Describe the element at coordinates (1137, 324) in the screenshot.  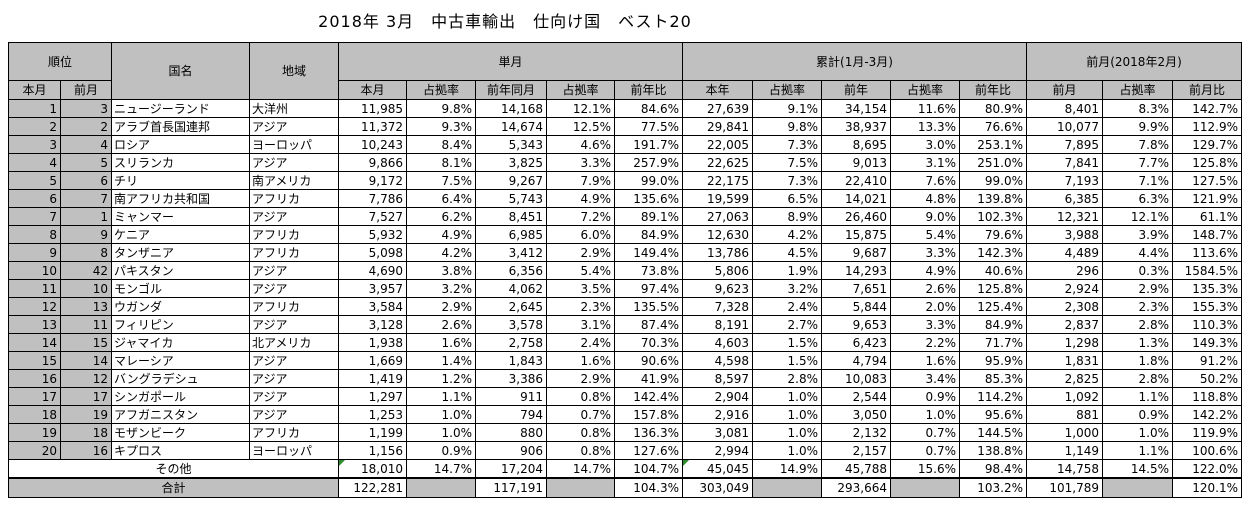
I see `value-cell-pms: 2.8%` at that location.